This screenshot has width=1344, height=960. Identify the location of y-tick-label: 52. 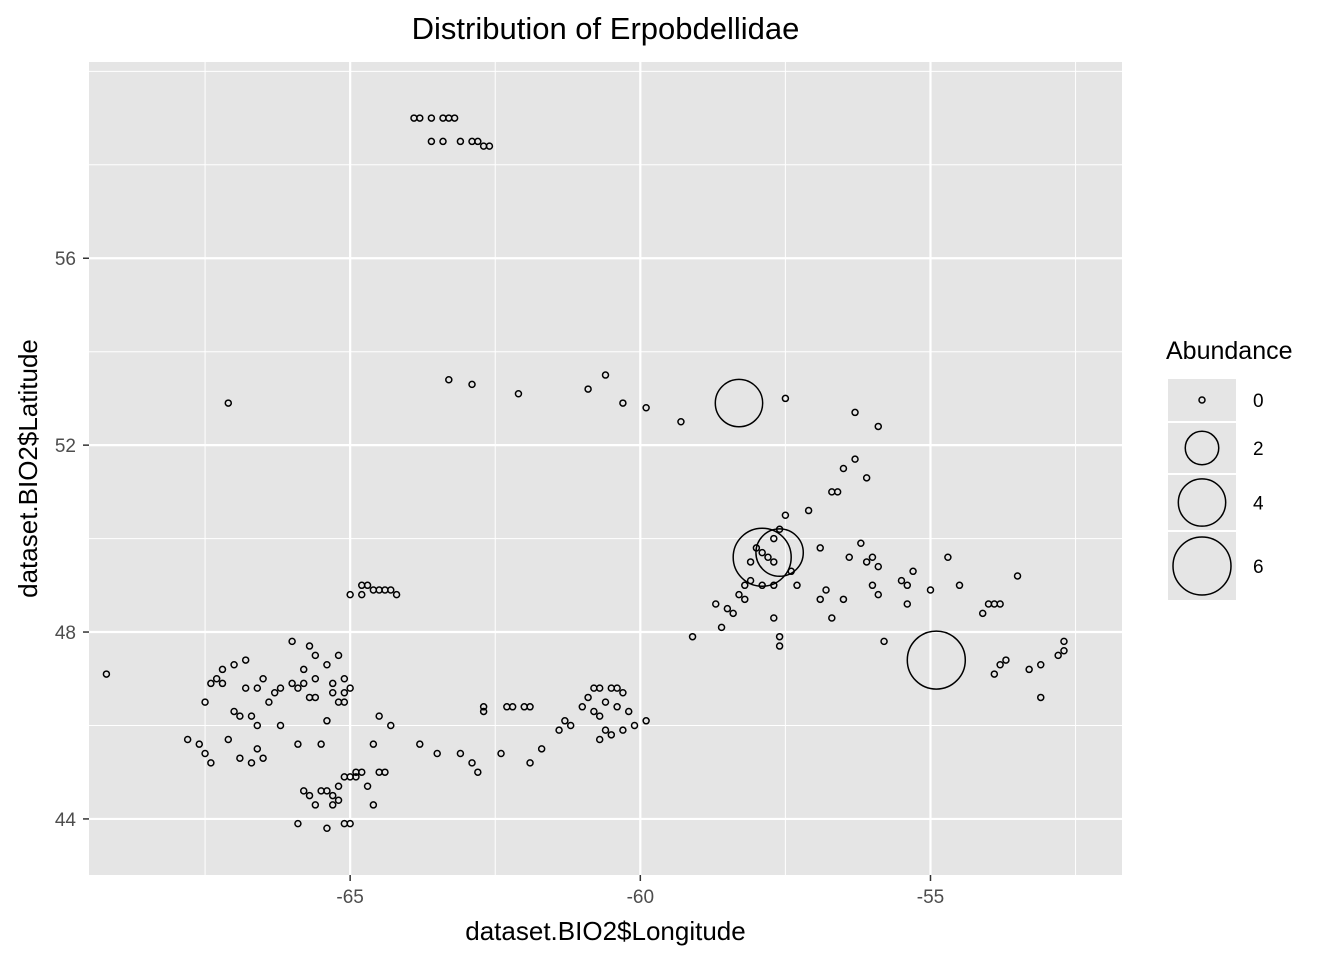
(65, 446).